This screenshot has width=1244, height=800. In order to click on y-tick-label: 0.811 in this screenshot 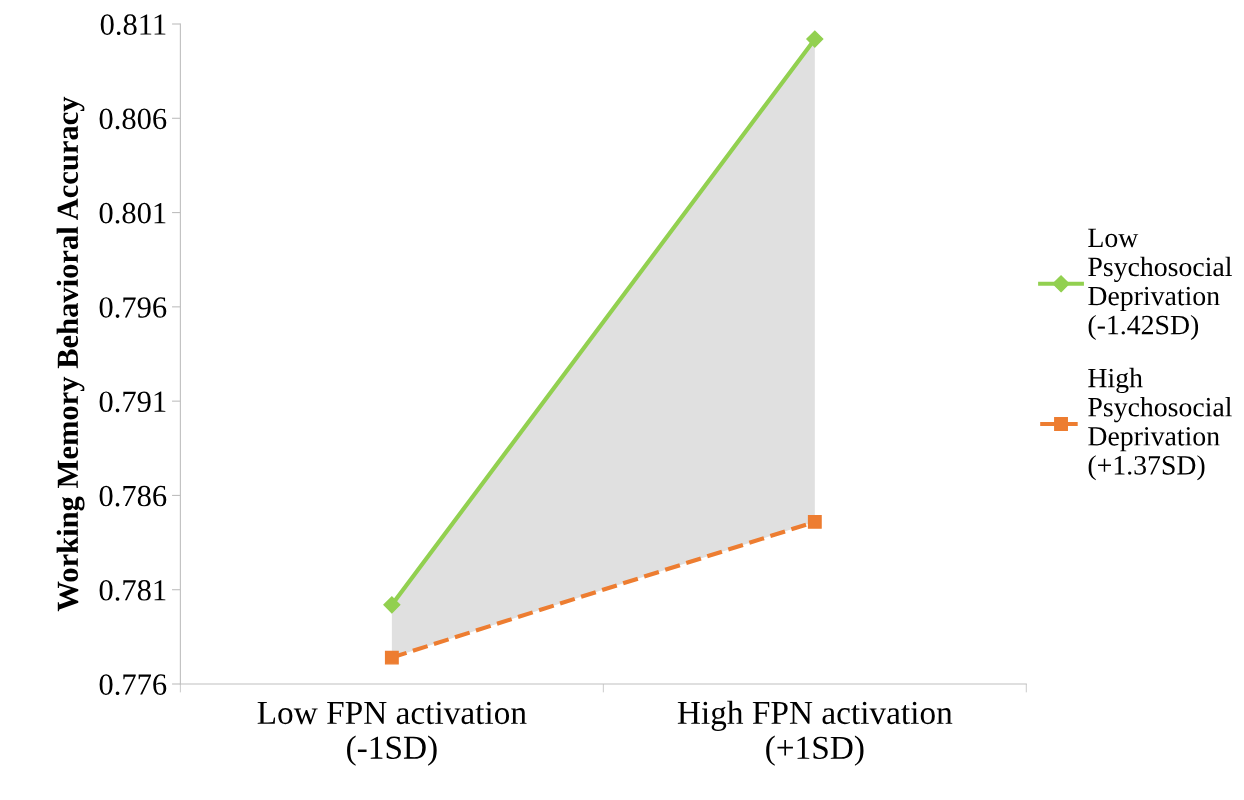, I will do `click(133, 25)`.